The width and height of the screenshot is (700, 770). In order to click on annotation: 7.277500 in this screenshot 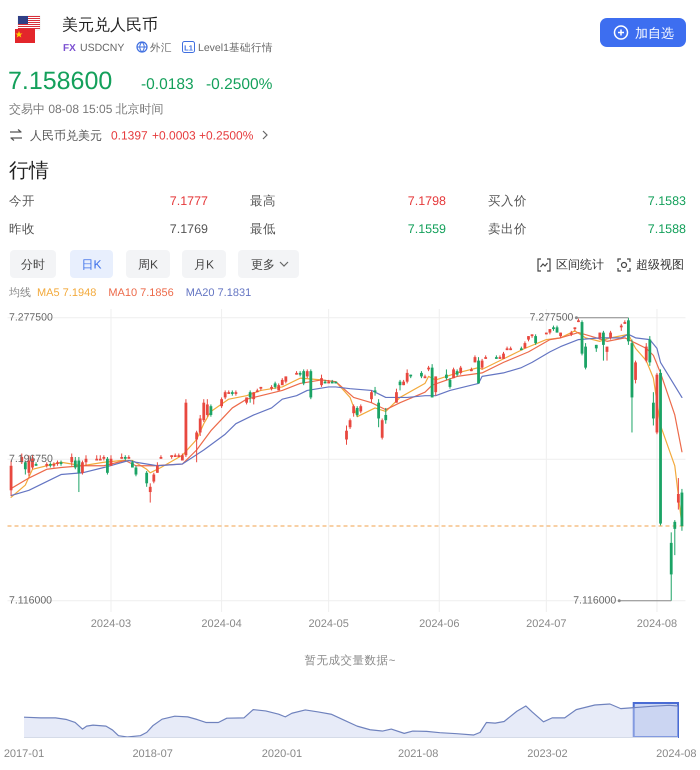, I will do `click(552, 318)`.